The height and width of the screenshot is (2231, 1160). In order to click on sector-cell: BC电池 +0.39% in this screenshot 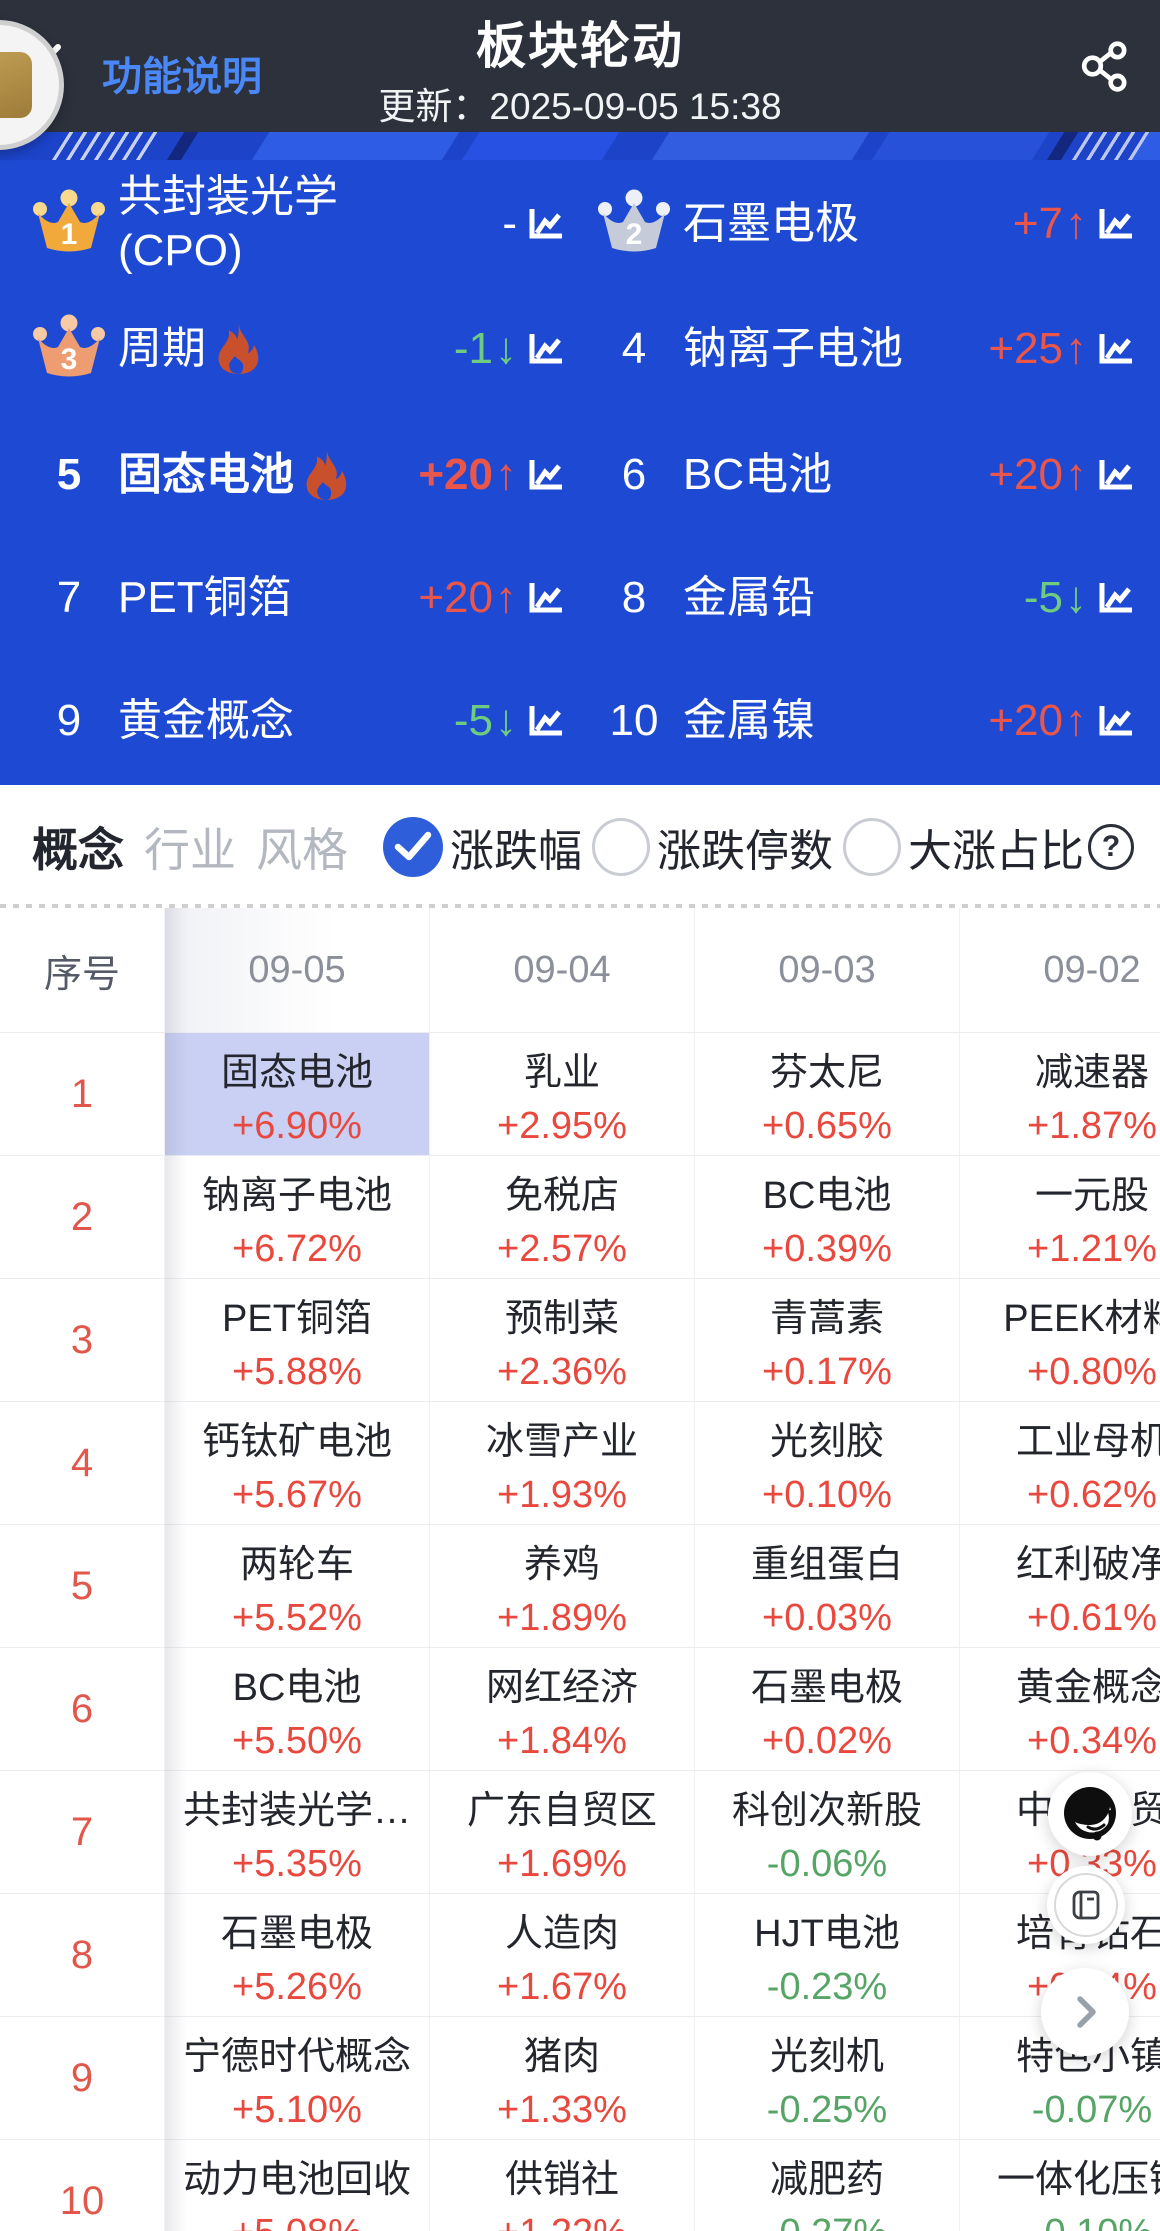, I will do `click(827, 1217)`.